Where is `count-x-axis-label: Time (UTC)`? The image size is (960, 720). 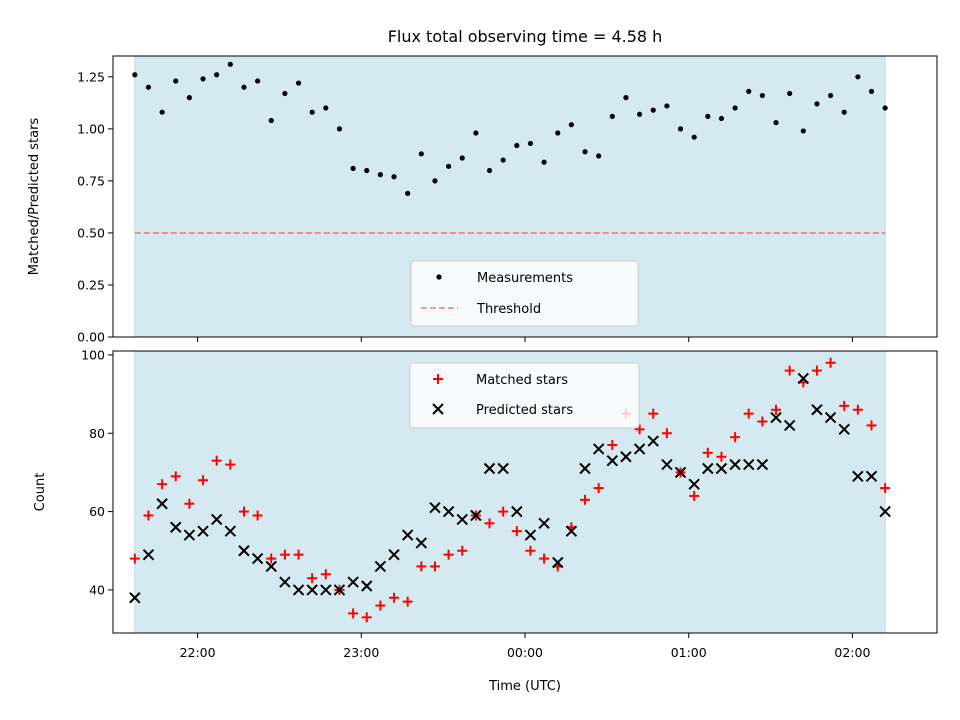 count-x-axis-label: Time (UTC) is located at coordinates (524, 686).